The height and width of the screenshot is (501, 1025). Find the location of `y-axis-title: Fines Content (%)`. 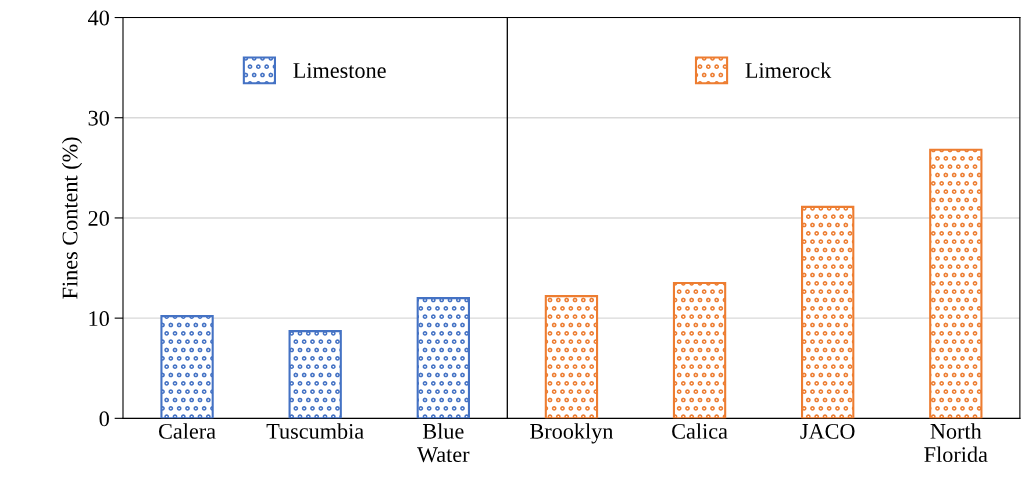

y-axis-title: Fines Content (%) is located at coordinates (72, 218).